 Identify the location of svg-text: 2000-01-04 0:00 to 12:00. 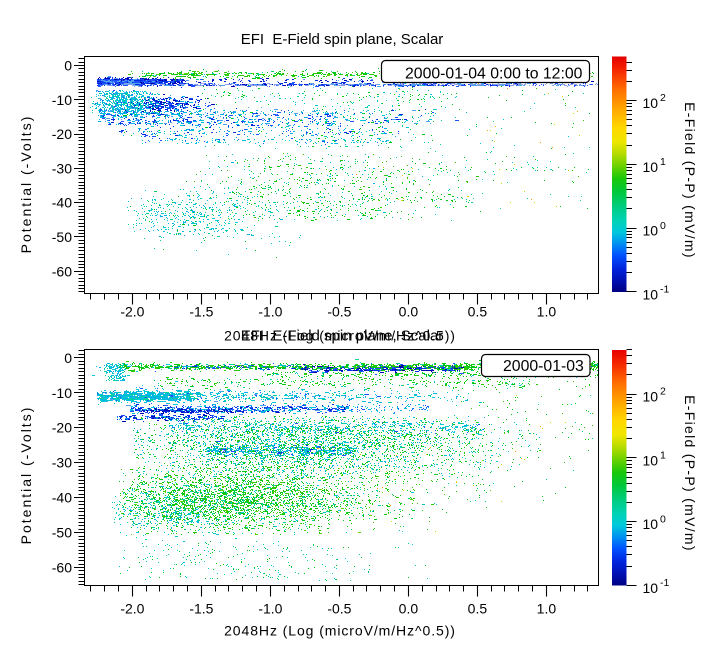
(494, 74).